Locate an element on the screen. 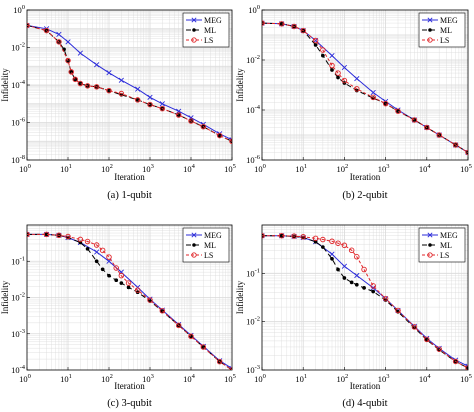 Image resolution: width=474 pixels, height=412 pixels. series-ML is located at coordinates (129, 301).